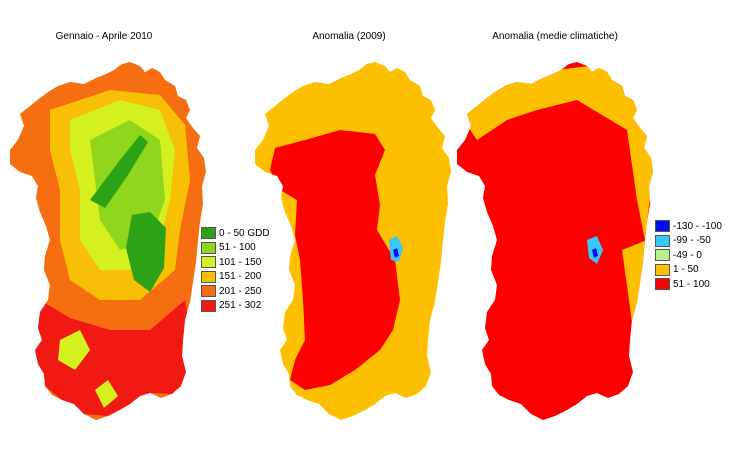 This screenshot has width=730, height=450. I want to click on legend-anomaly-item: -130 - -100, so click(688, 226).